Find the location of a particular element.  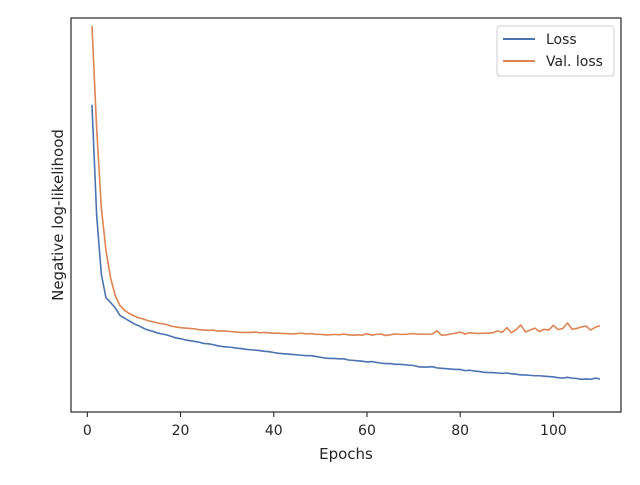

x-tick-label: 60 is located at coordinates (367, 431).